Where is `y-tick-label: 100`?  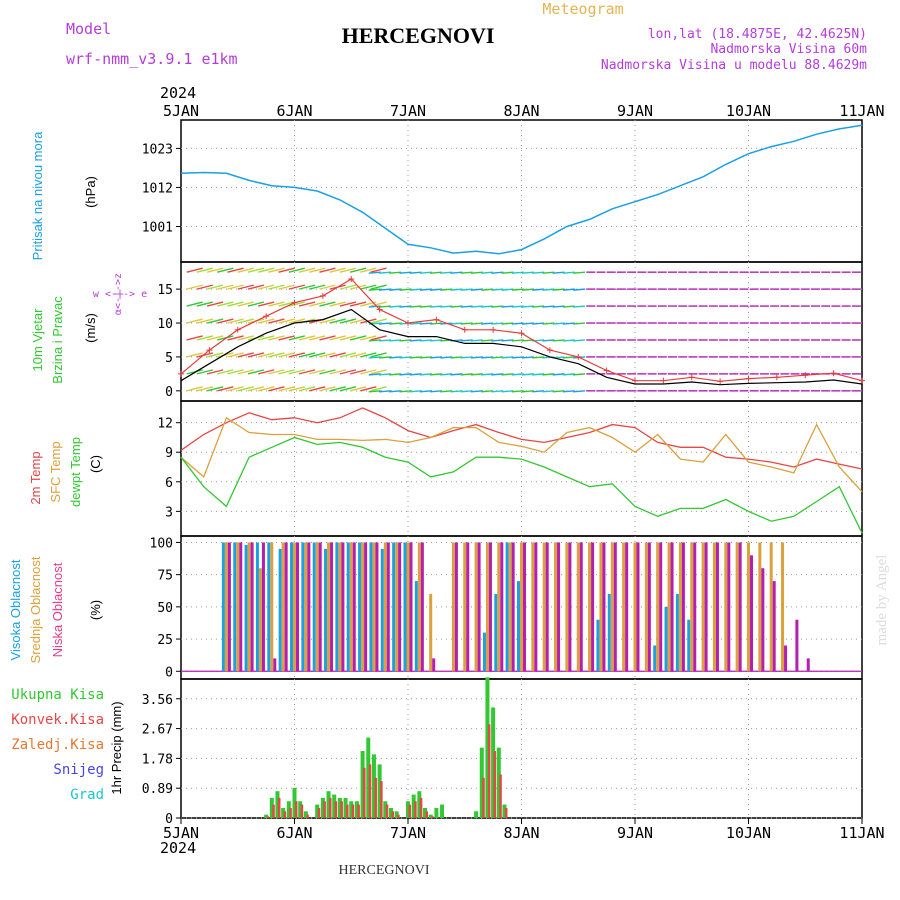
y-tick-label: 100 is located at coordinates (161, 543).